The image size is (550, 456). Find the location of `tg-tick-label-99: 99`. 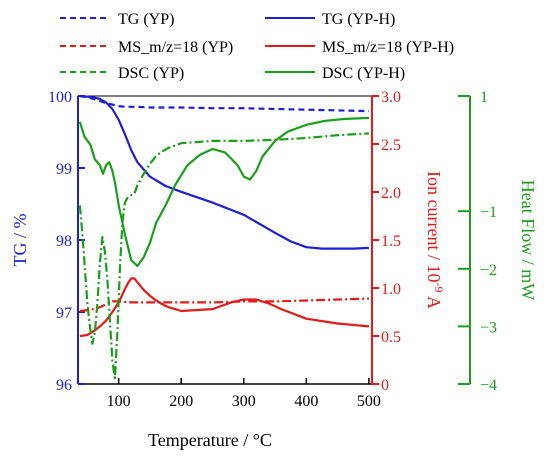

tg-tick-label-99: 99 is located at coordinates (64, 169).